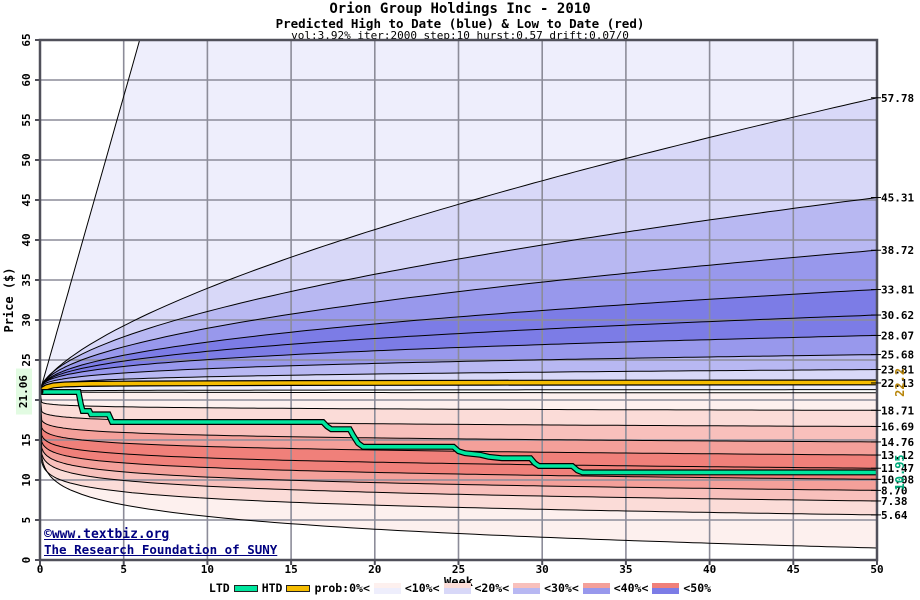 Image resolution: width=920 pixels, height=600 pixels. Describe the element at coordinates (897, 479) in the screenshot. I see `right-axis-label: 10.08` at that location.